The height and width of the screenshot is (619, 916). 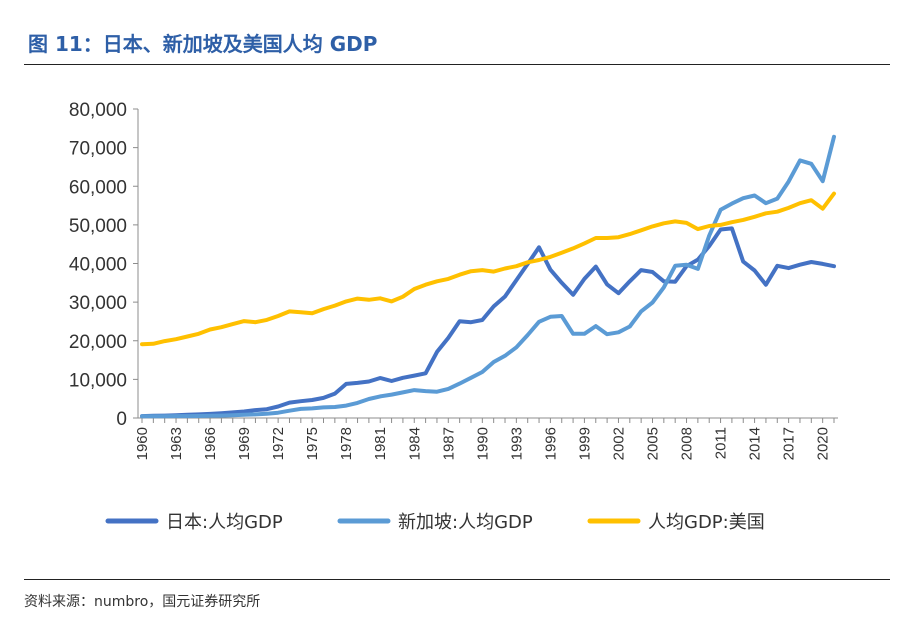 I want to click on y-tick-label: 30,000, so click(x=98, y=303).